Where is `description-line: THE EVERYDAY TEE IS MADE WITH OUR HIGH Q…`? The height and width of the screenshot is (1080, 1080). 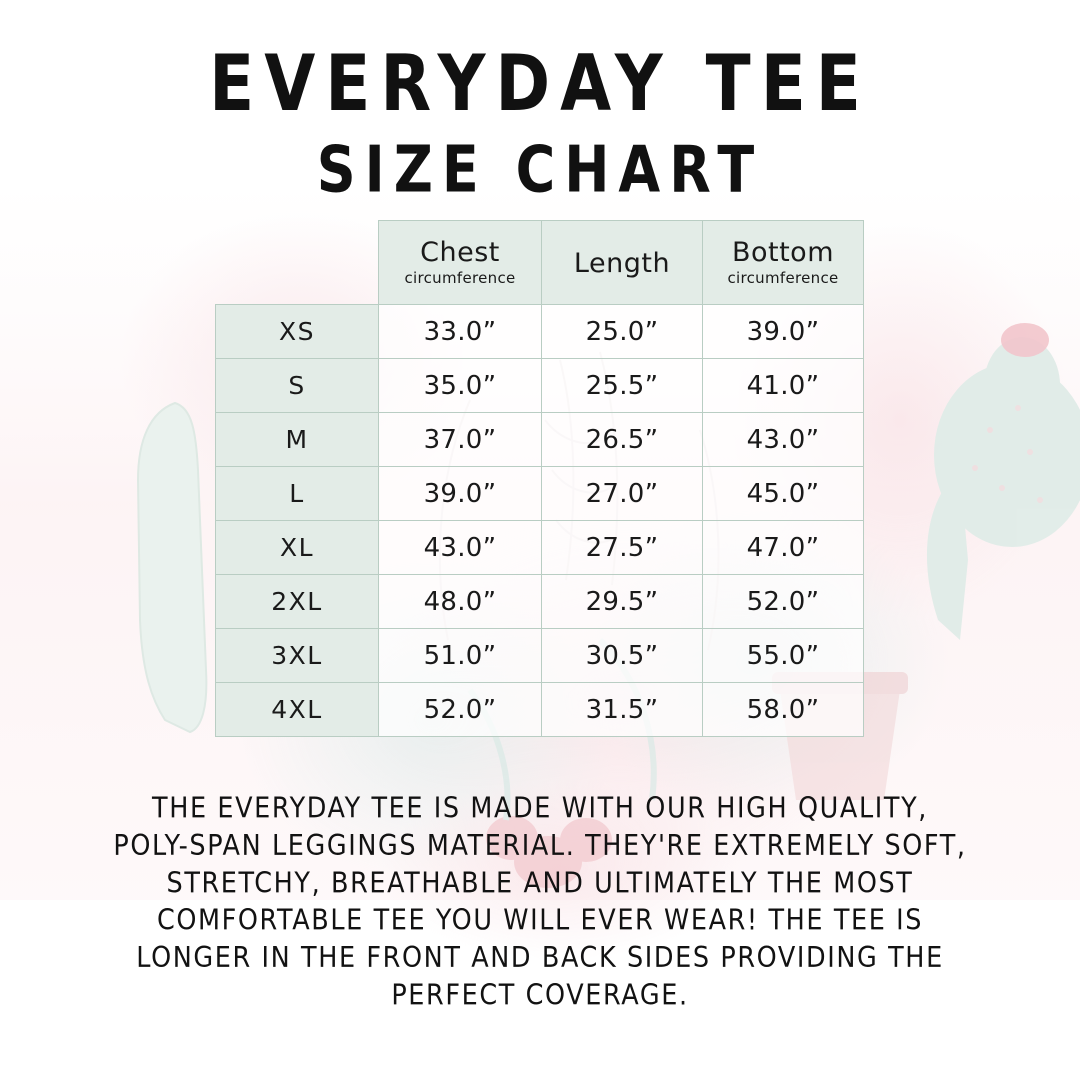
description-line: THE EVERYDAY TEE IS MADE WITH OUR HIGH Q… is located at coordinates (540, 809).